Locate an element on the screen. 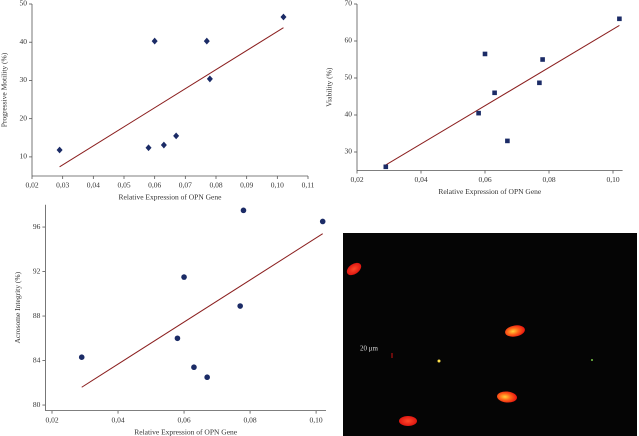 The height and width of the screenshot is (436, 639). y-tick-label: 20 is located at coordinates (24, 117).